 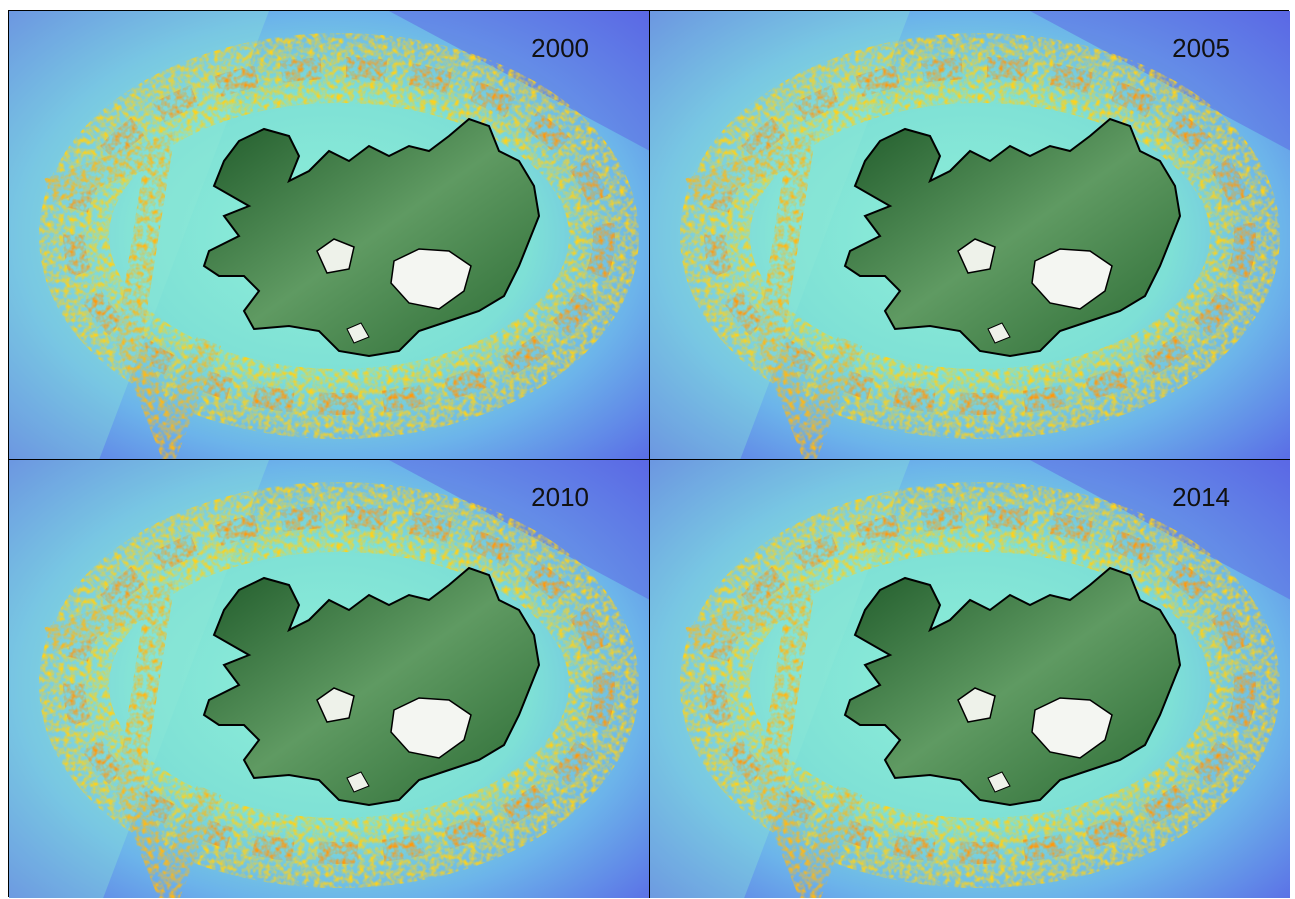 What do you see at coordinates (1201, 48) in the screenshot?
I see `year-label: 2005` at bounding box center [1201, 48].